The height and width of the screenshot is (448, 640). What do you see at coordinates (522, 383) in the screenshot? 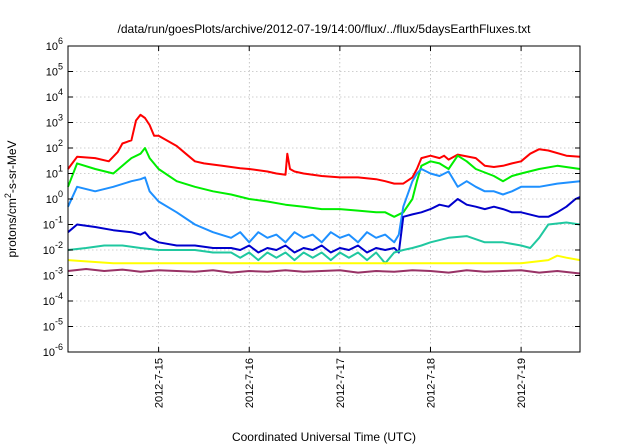
I see `x-tick-label: 2012-7-19` at bounding box center [522, 383].